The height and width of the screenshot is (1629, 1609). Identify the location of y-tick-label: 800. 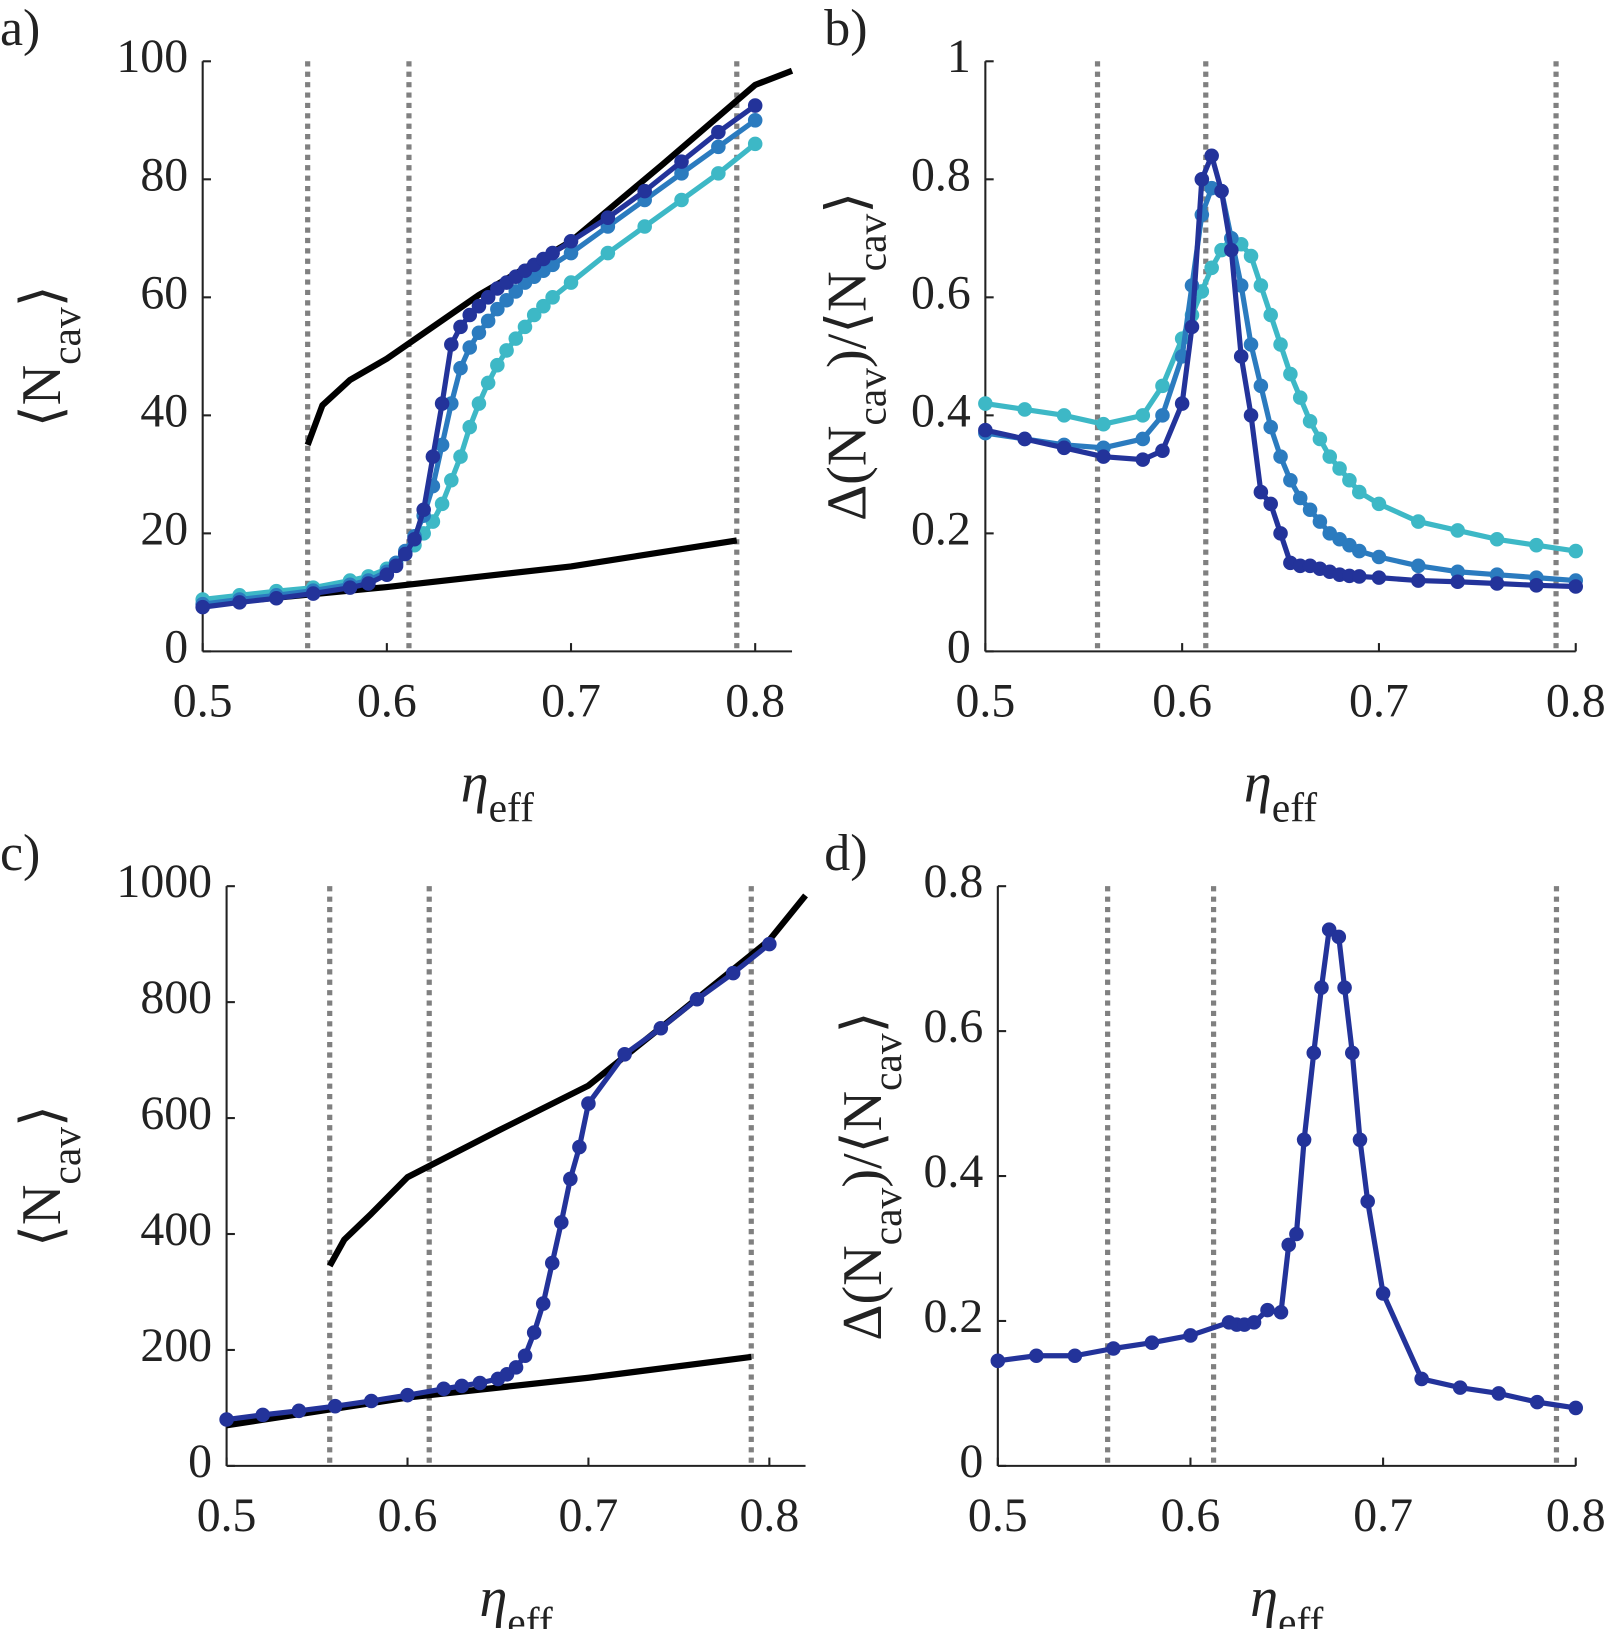
(176, 997).